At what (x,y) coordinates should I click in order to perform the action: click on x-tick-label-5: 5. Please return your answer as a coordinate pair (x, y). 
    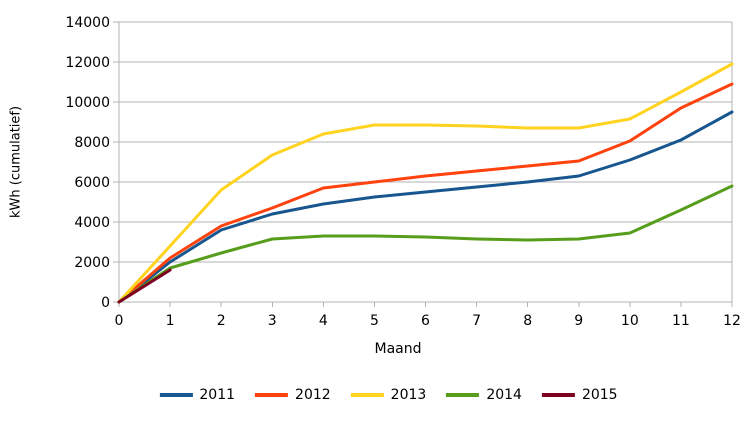
    Looking at the image, I should click on (374, 321).